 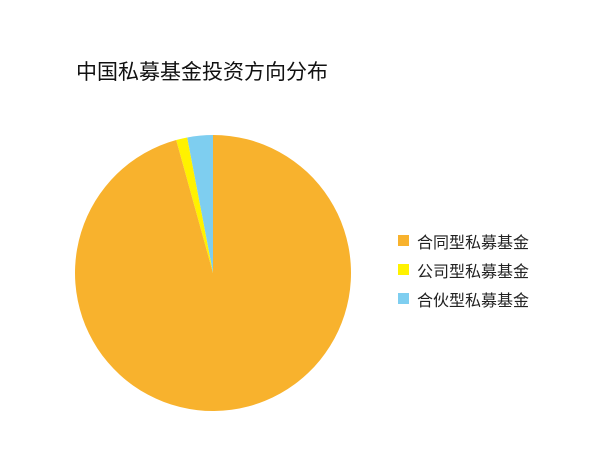 What do you see at coordinates (473, 300) in the screenshot?
I see `legend-label: 合伙型私募基金` at bounding box center [473, 300].